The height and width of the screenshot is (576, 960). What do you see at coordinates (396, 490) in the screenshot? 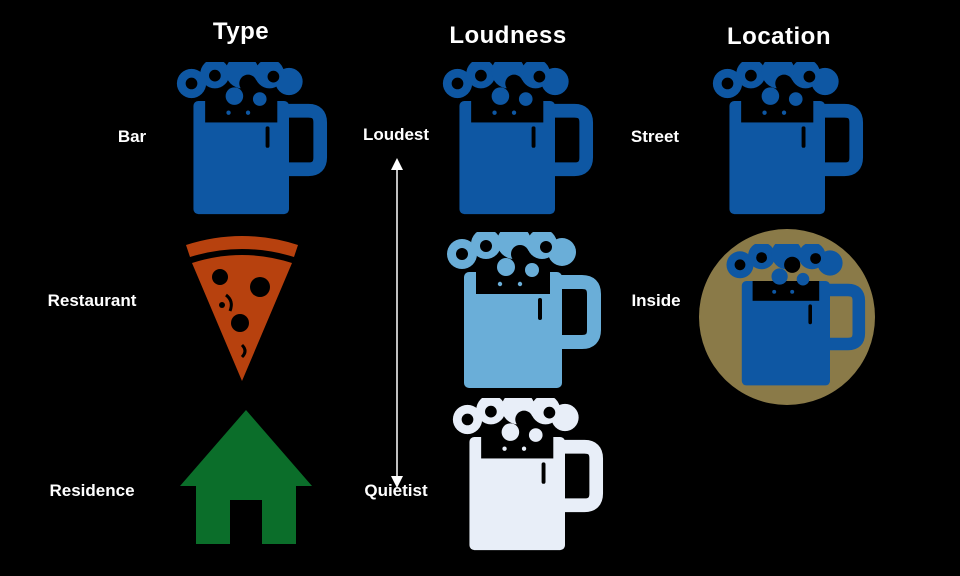
I see `label-quietist: Quietist` at bounding box center [396, 490].